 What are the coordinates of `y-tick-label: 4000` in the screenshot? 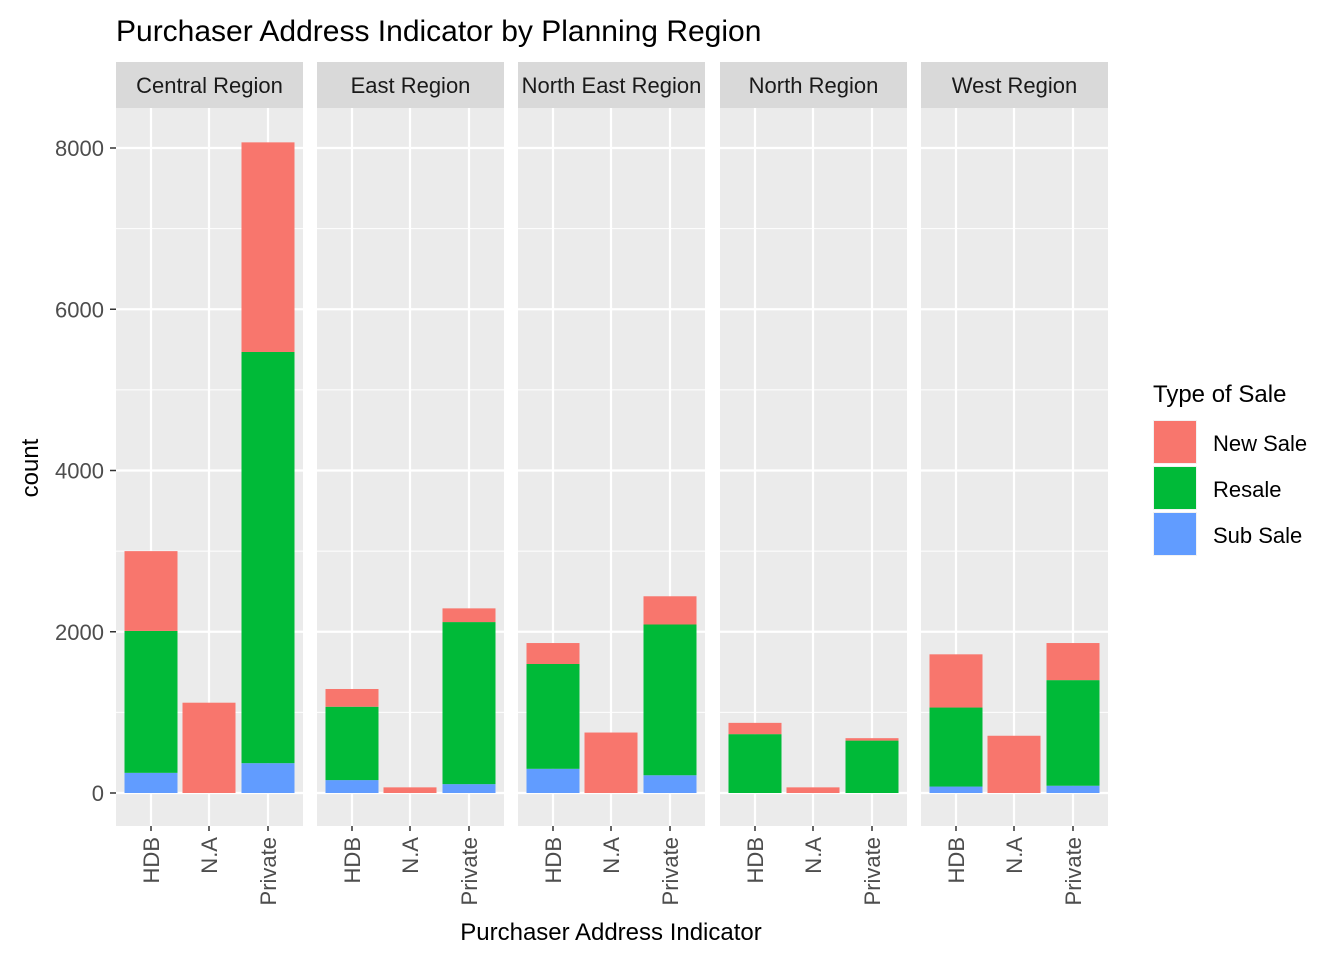 It's located at (79, 471).